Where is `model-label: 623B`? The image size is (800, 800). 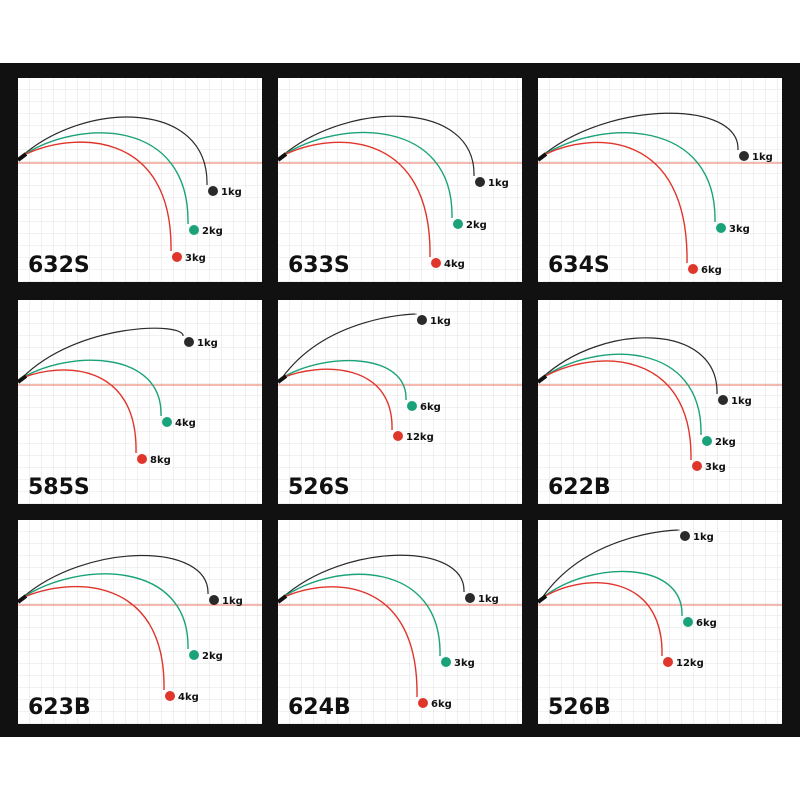
model-label: 623B is located at coordinates (59, 707).